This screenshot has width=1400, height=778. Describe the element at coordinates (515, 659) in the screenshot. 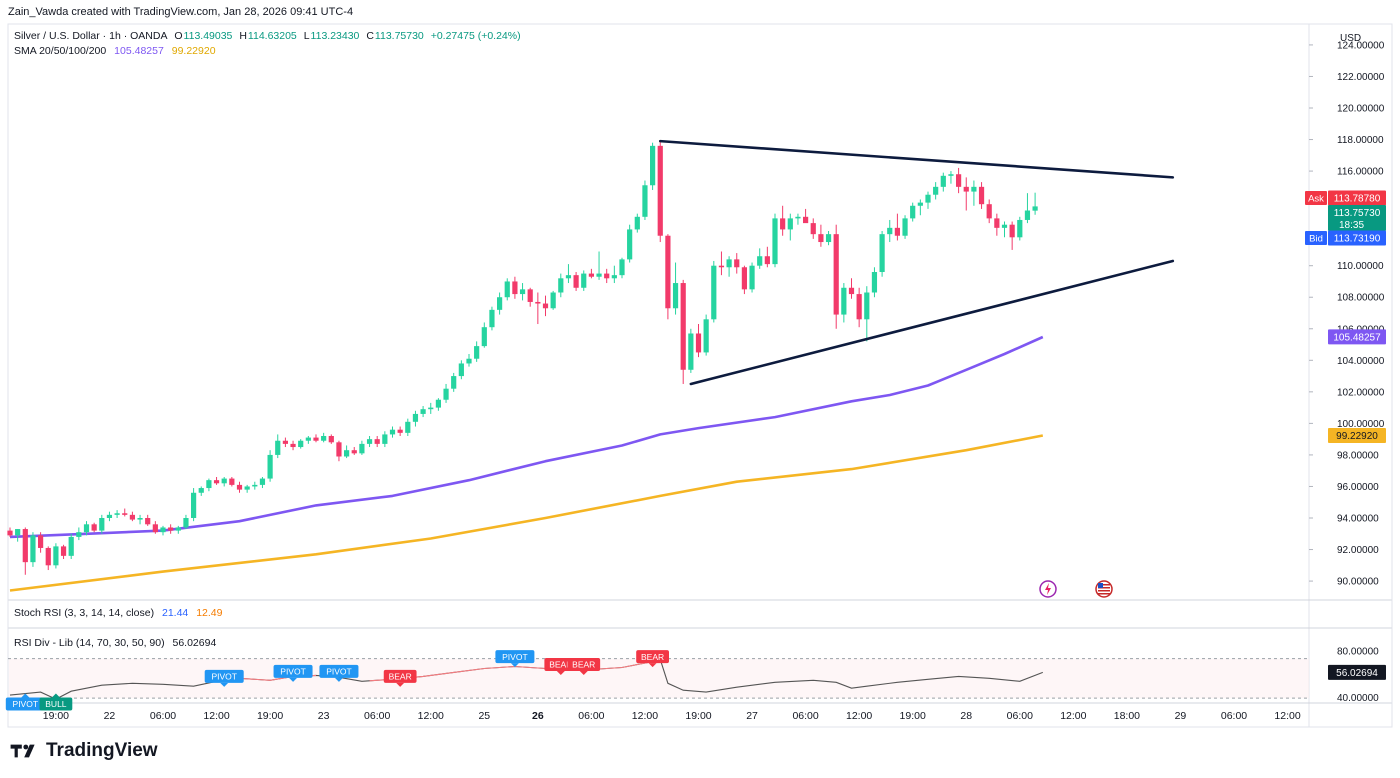

I see `pivot-marker: PIVOT` at that location.